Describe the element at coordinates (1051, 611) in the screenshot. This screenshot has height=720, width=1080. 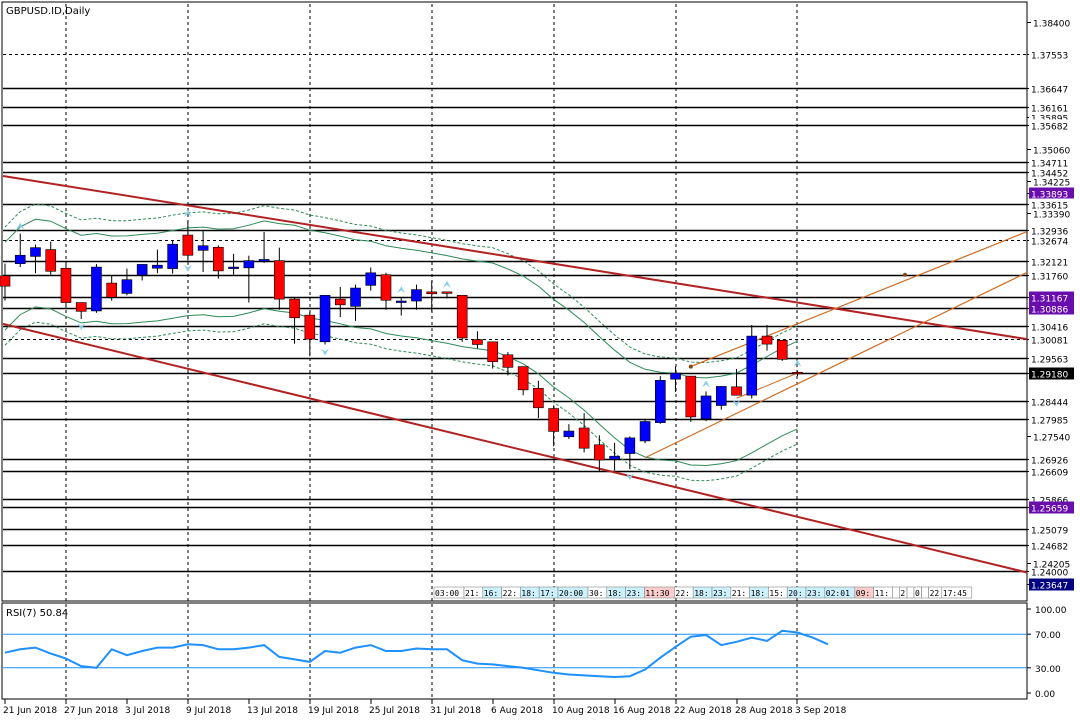
I see `rsi-tick-label: 100.00` at that location.